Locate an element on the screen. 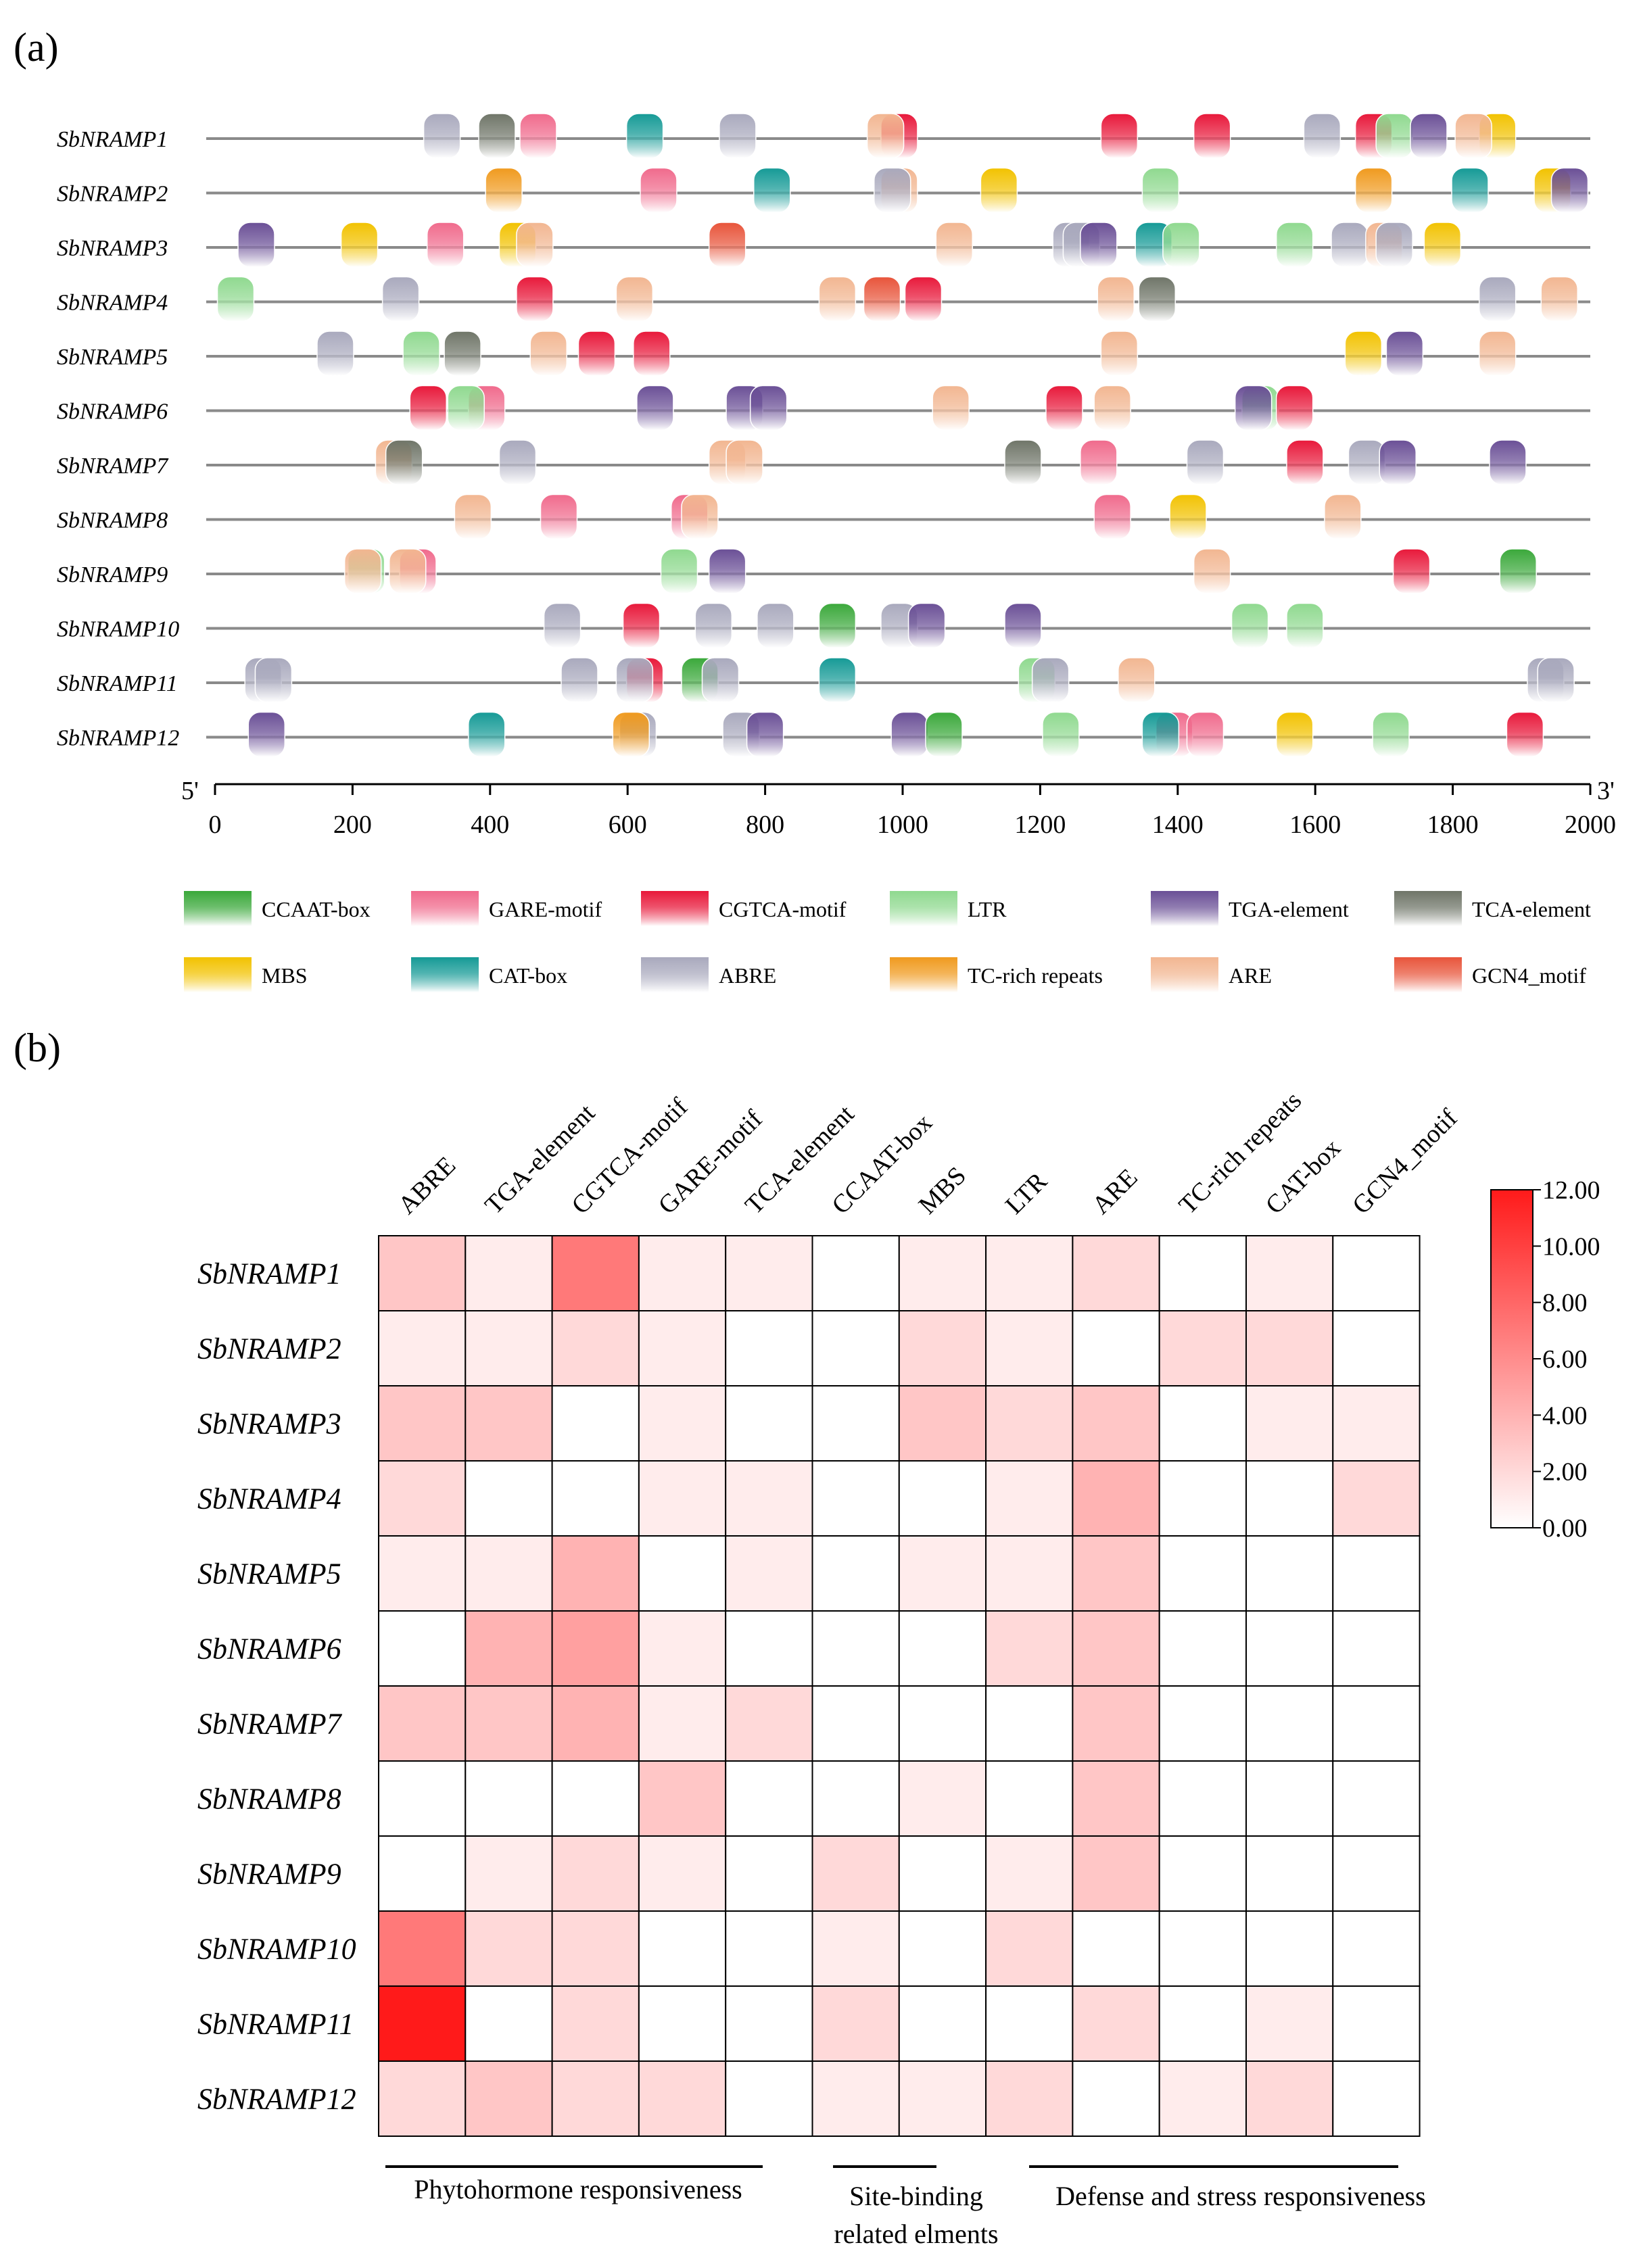 The height and width of the screenshot is (2268, 1641). group-site-binding: Site-binding related elments is located at coordinates (916, 2207).